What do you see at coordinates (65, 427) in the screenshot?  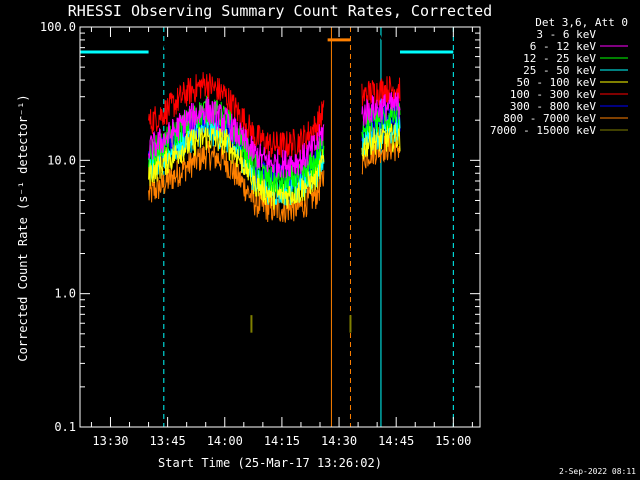 I see `y-tick-label: 0.1` at bounding box center [65, 427].